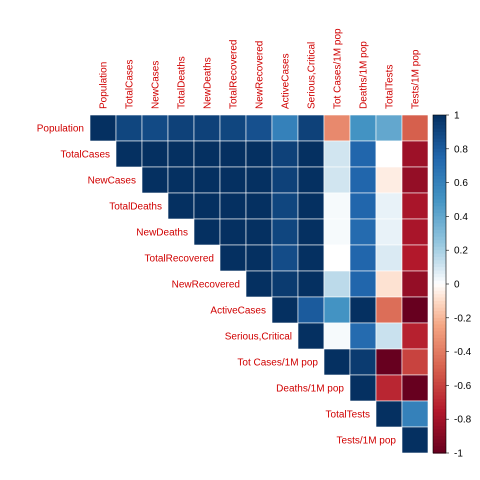  Describe the element at coordinates (337, 128) in the screenshot. I see `cell-population-tot-cases-1m-pop` at that location.